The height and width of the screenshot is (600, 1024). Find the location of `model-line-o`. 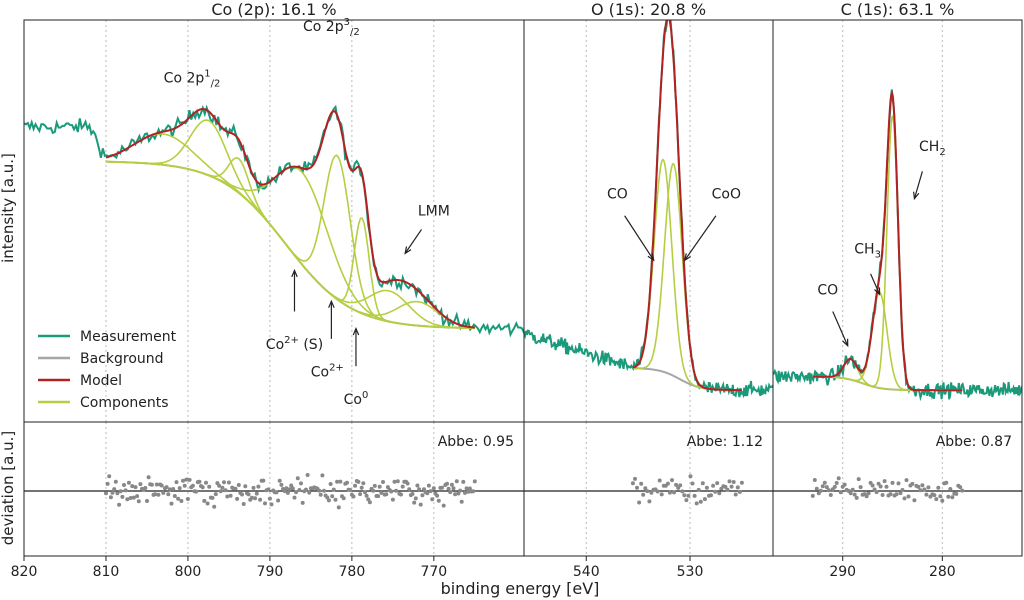

model-line-o is located at coordinates (687, 206).